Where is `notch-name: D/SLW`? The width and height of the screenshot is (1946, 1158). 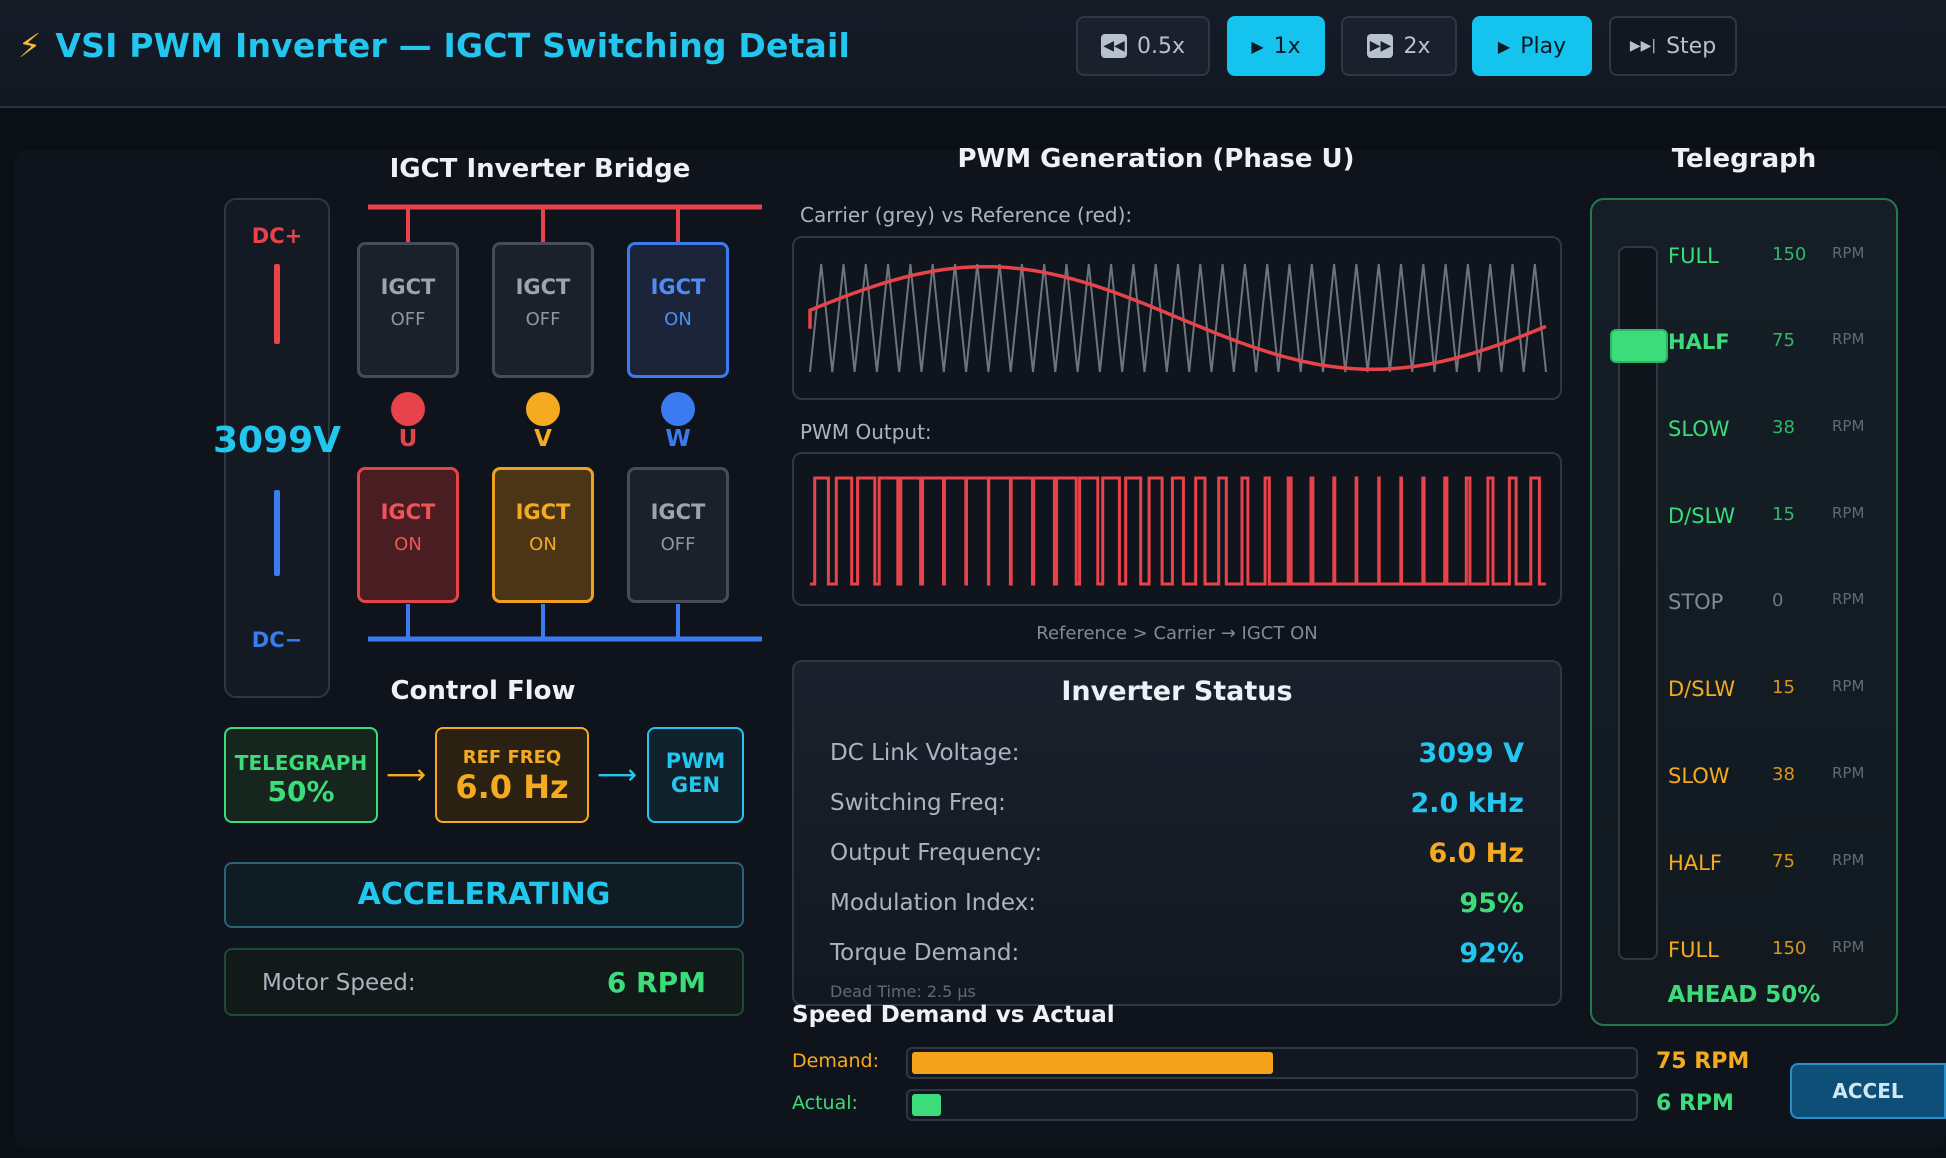
notch-name: D/SLW is located at coordinates (1702, 516).